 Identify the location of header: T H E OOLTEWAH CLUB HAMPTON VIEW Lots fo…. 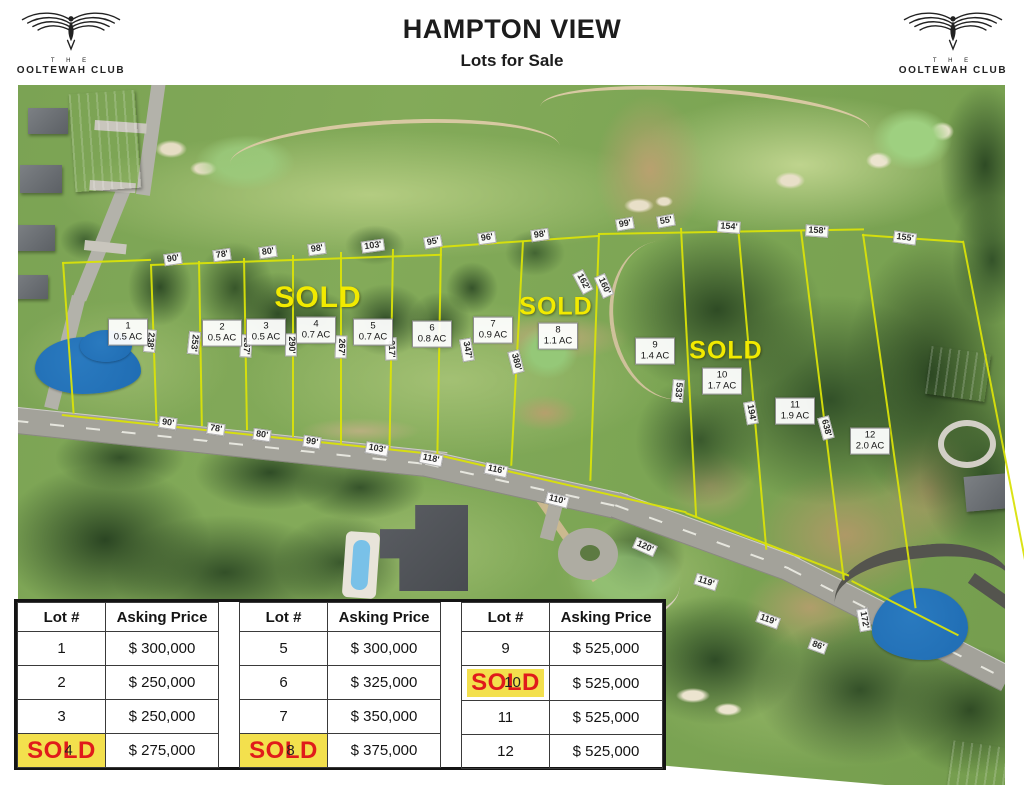
(512, 42).